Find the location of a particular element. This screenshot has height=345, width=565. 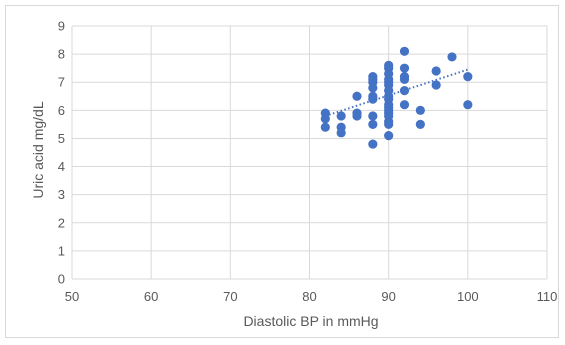

x-axis-title: Diastolic BP in mmHg is located at coordinates (310, 321).